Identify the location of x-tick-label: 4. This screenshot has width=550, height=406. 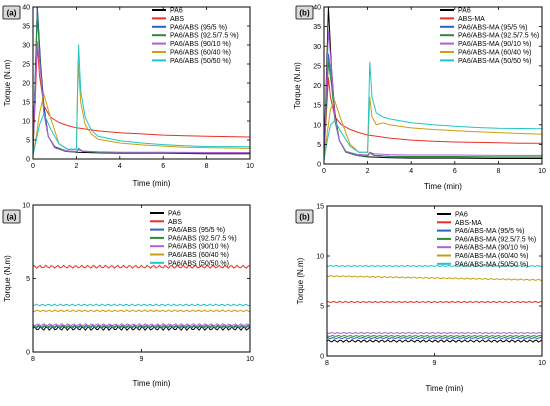
(411, 171).